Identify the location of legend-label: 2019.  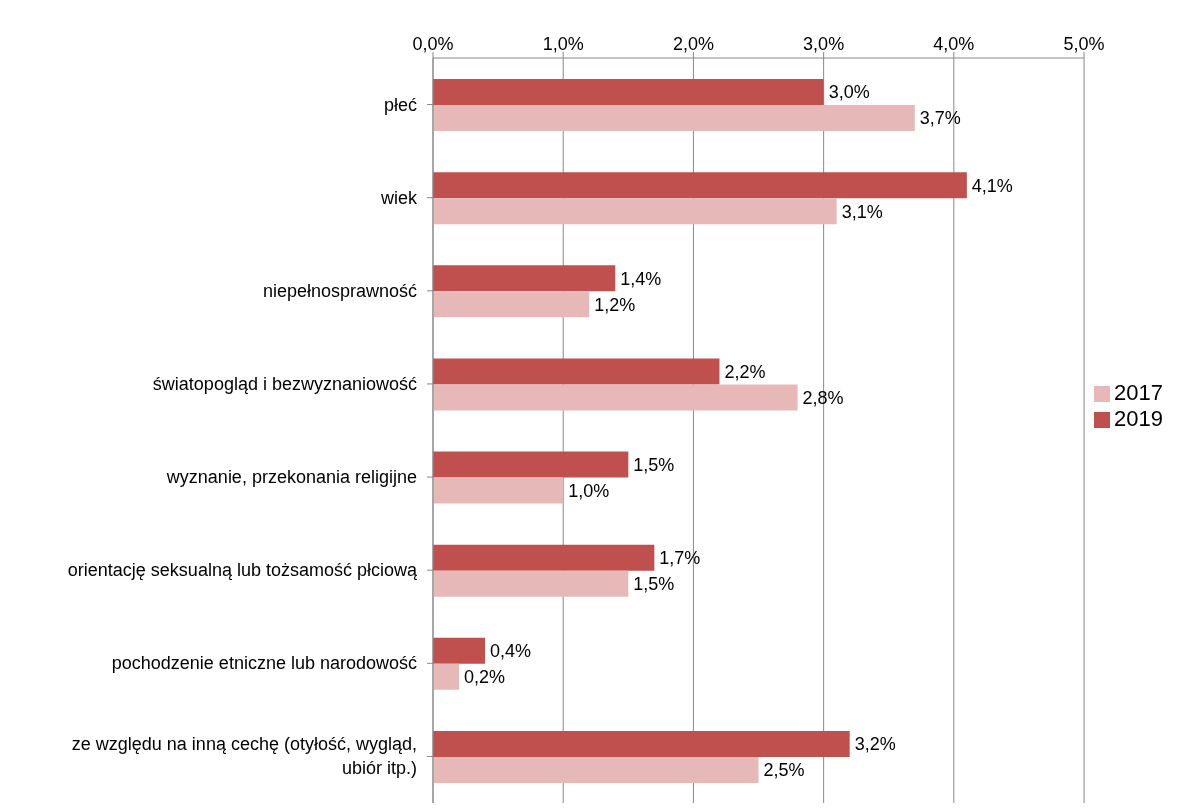
(1138, 418).